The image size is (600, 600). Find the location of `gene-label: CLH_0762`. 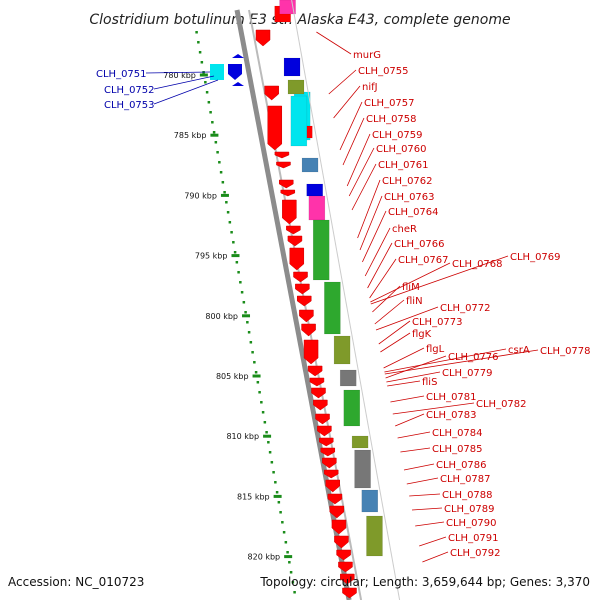

gene-label: CLH_0762 is located at coordinates (407, 181).